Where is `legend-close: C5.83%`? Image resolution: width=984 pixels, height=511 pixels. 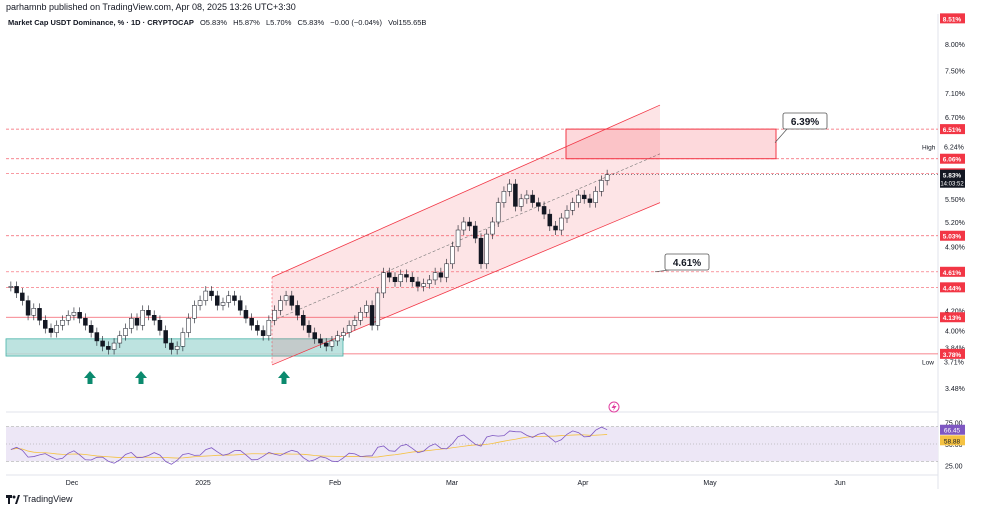
legend-close: C5.83% is located at coordinates (311, 22).